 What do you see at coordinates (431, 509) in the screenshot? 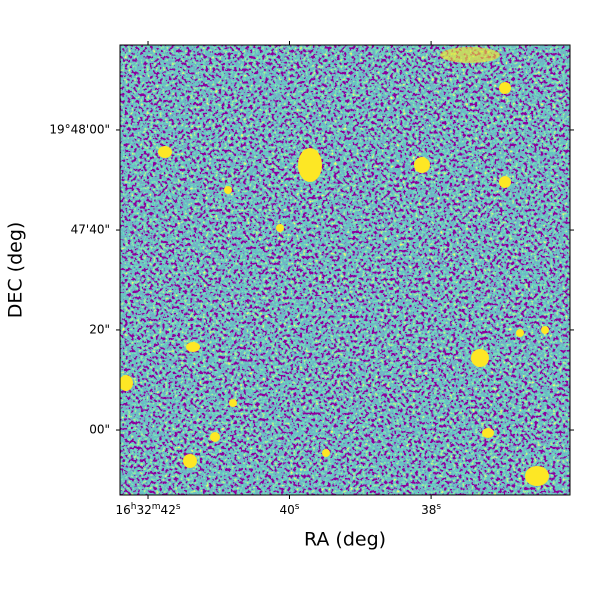
I see `x-tick-label: 38s` at bounding box center [431, 509].